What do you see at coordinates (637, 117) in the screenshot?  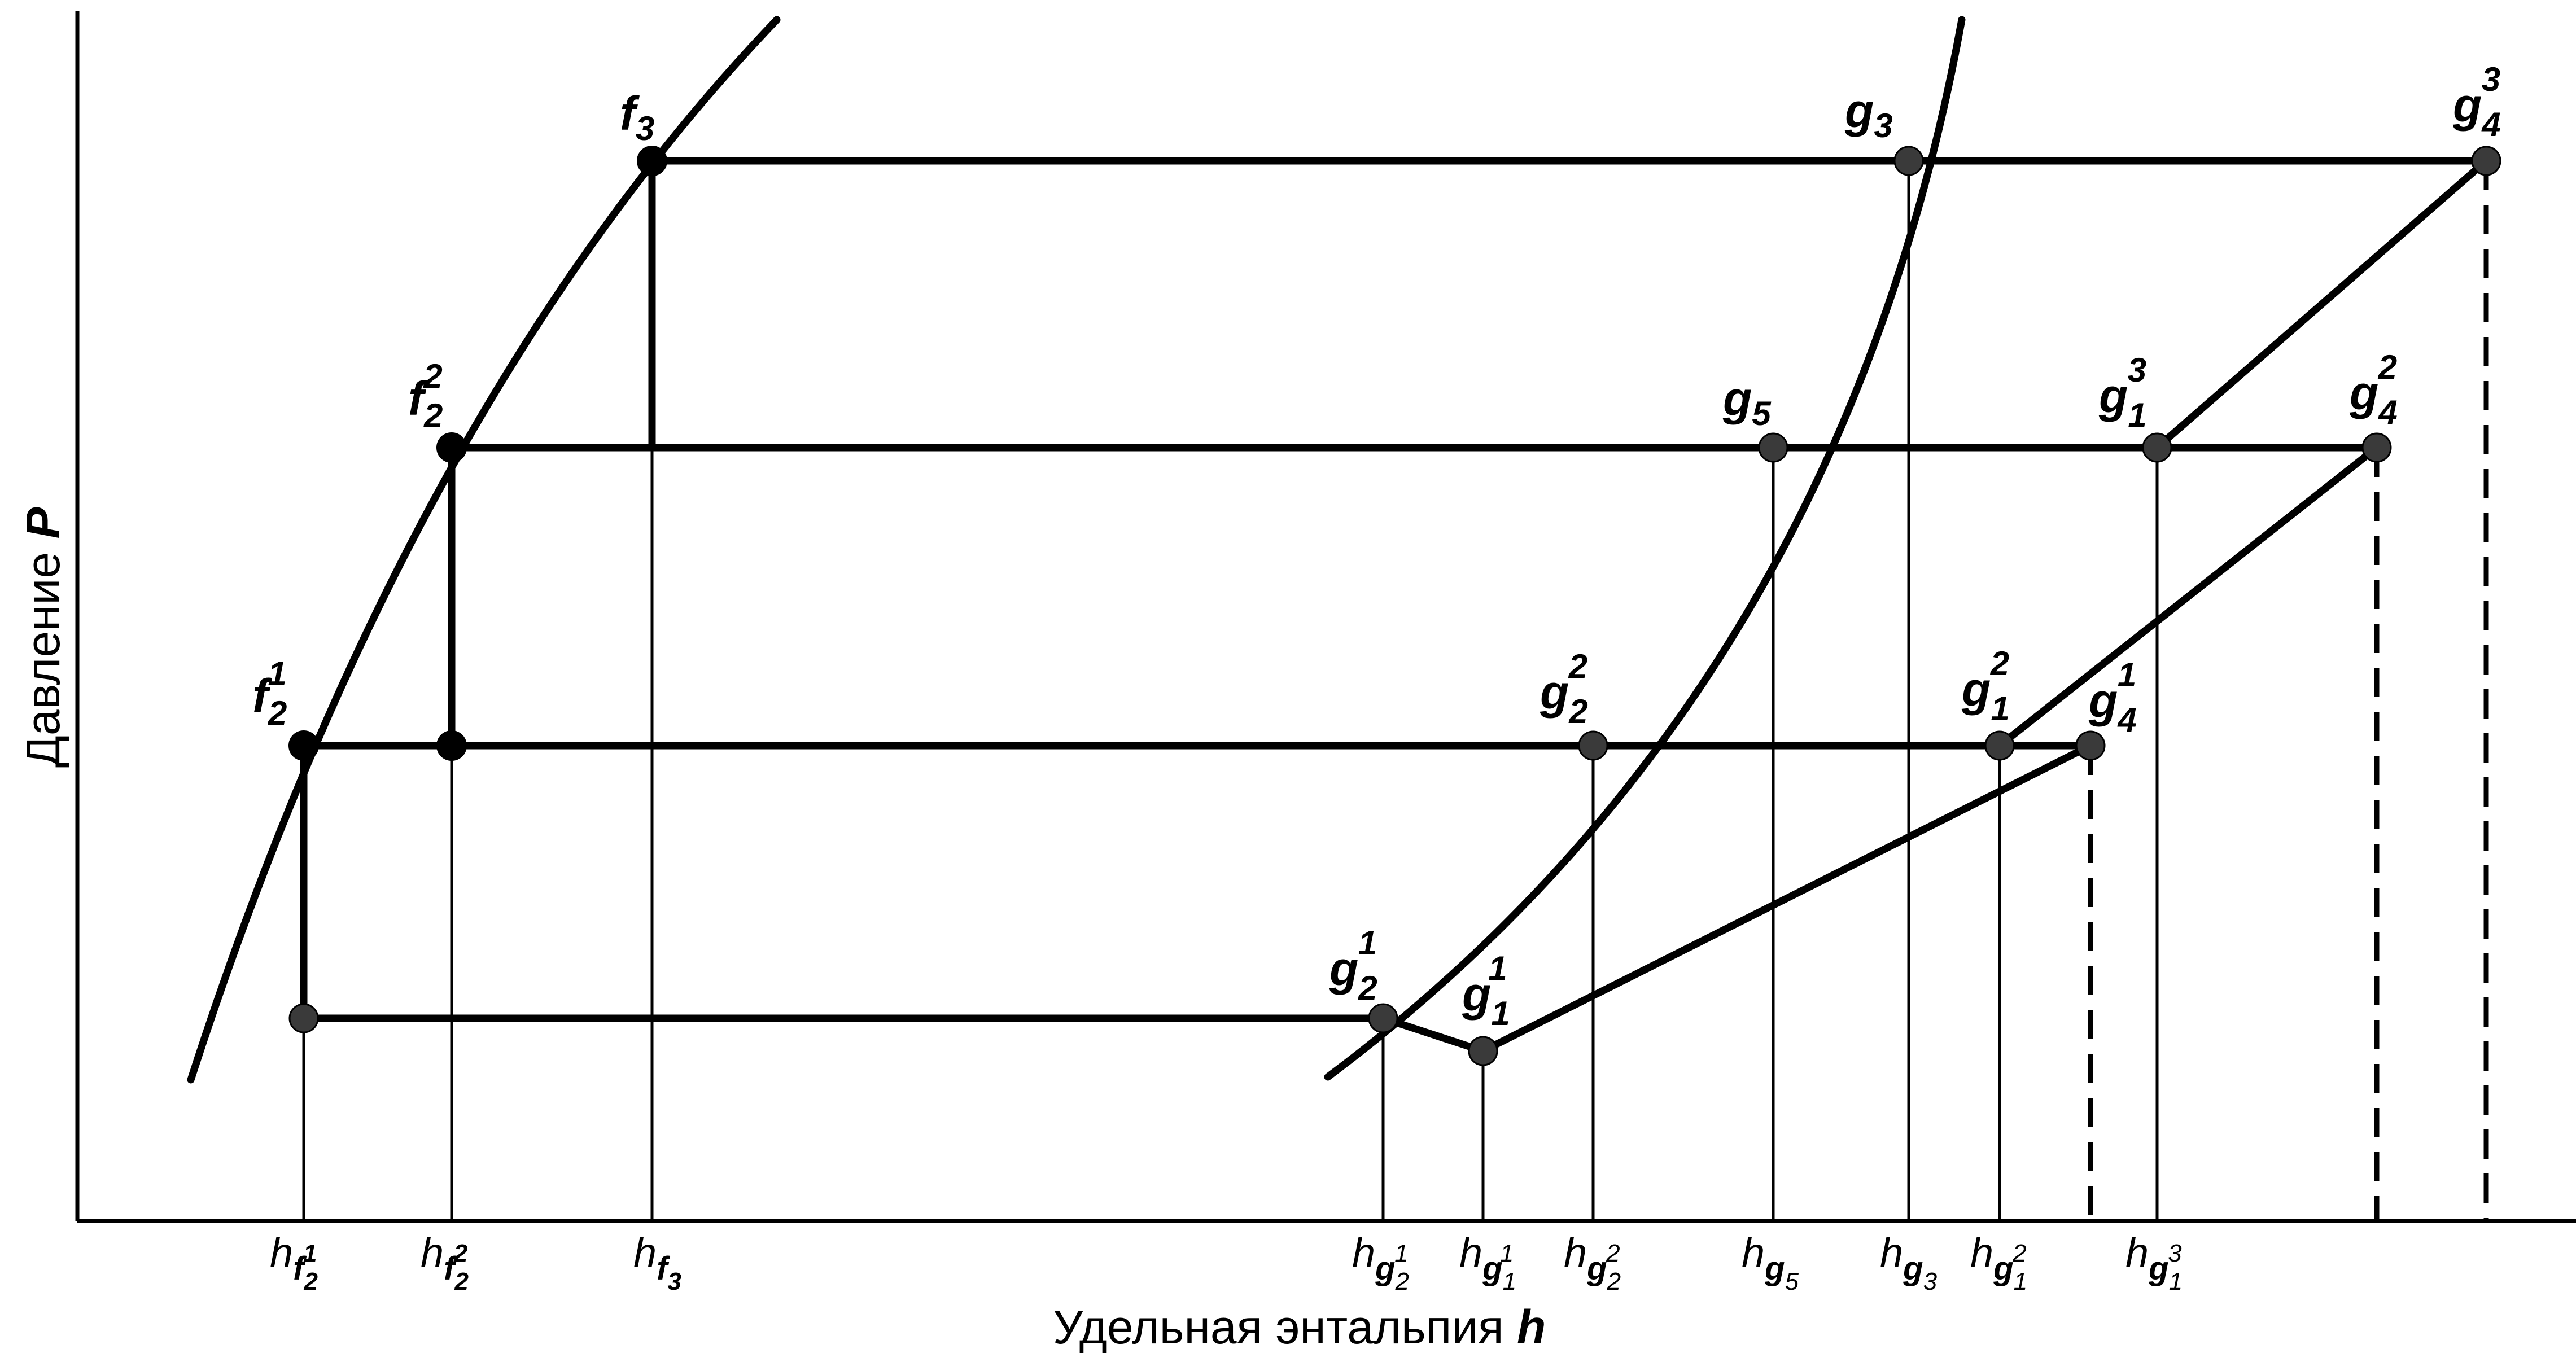 I see `label-f3: f3` at bounding box center [637, 117].